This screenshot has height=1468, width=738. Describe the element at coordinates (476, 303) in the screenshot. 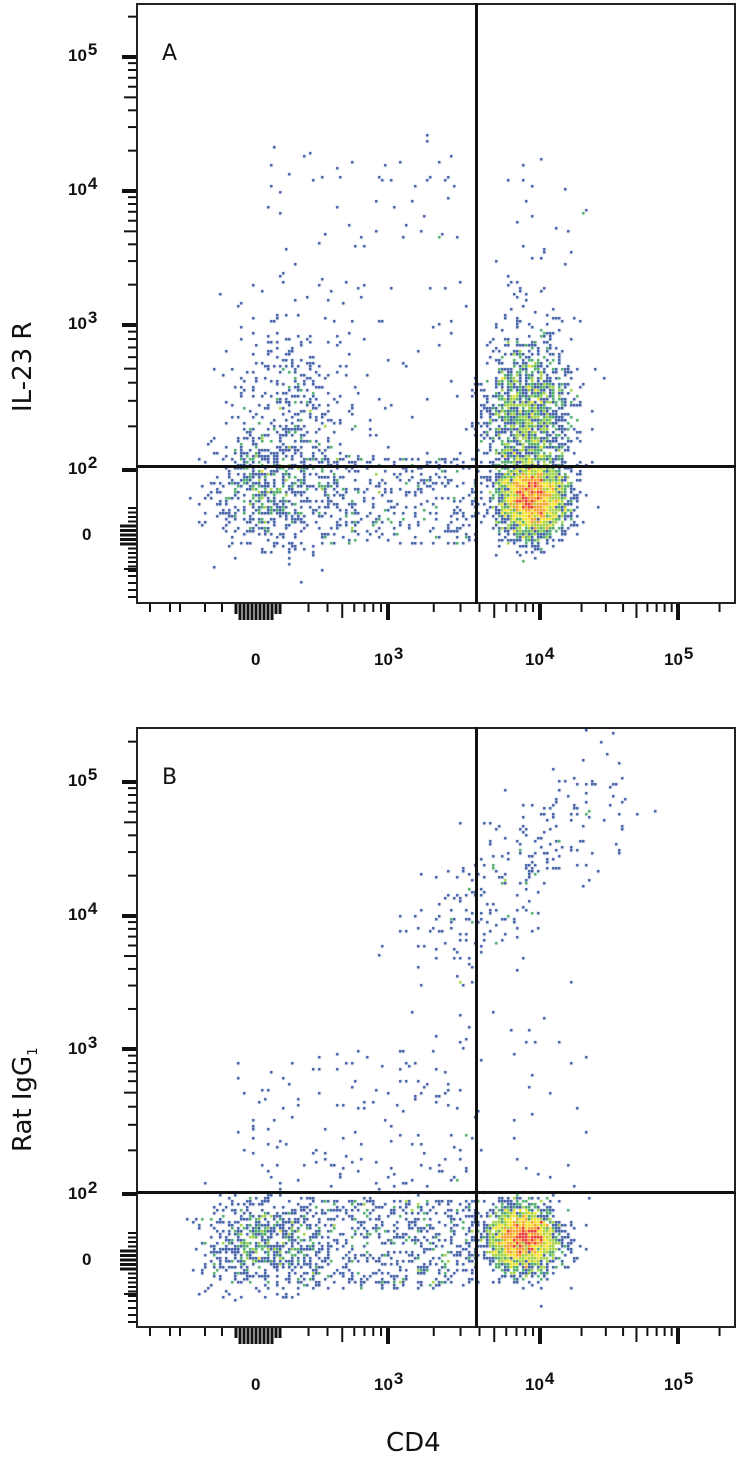

I see `quadrant-gate-vertical-a` at that location.